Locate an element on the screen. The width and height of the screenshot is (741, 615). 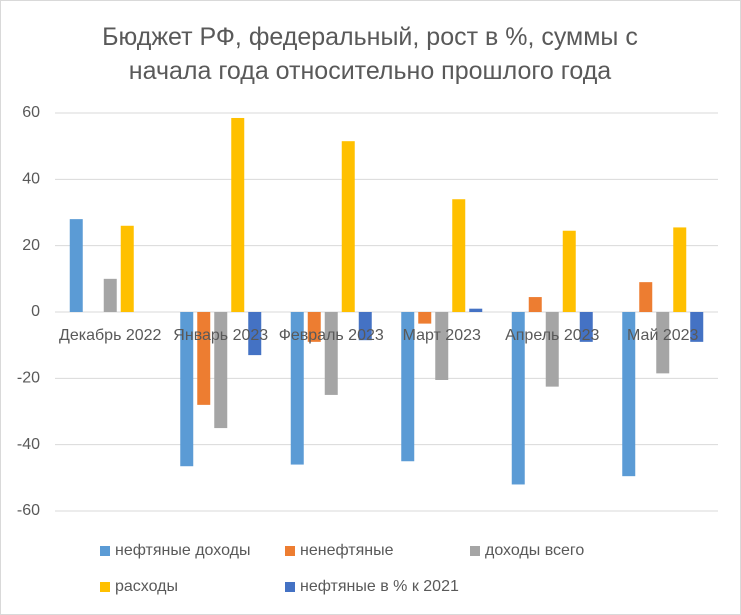
y-tick-label: 40 is located at coordinates (31, 179).